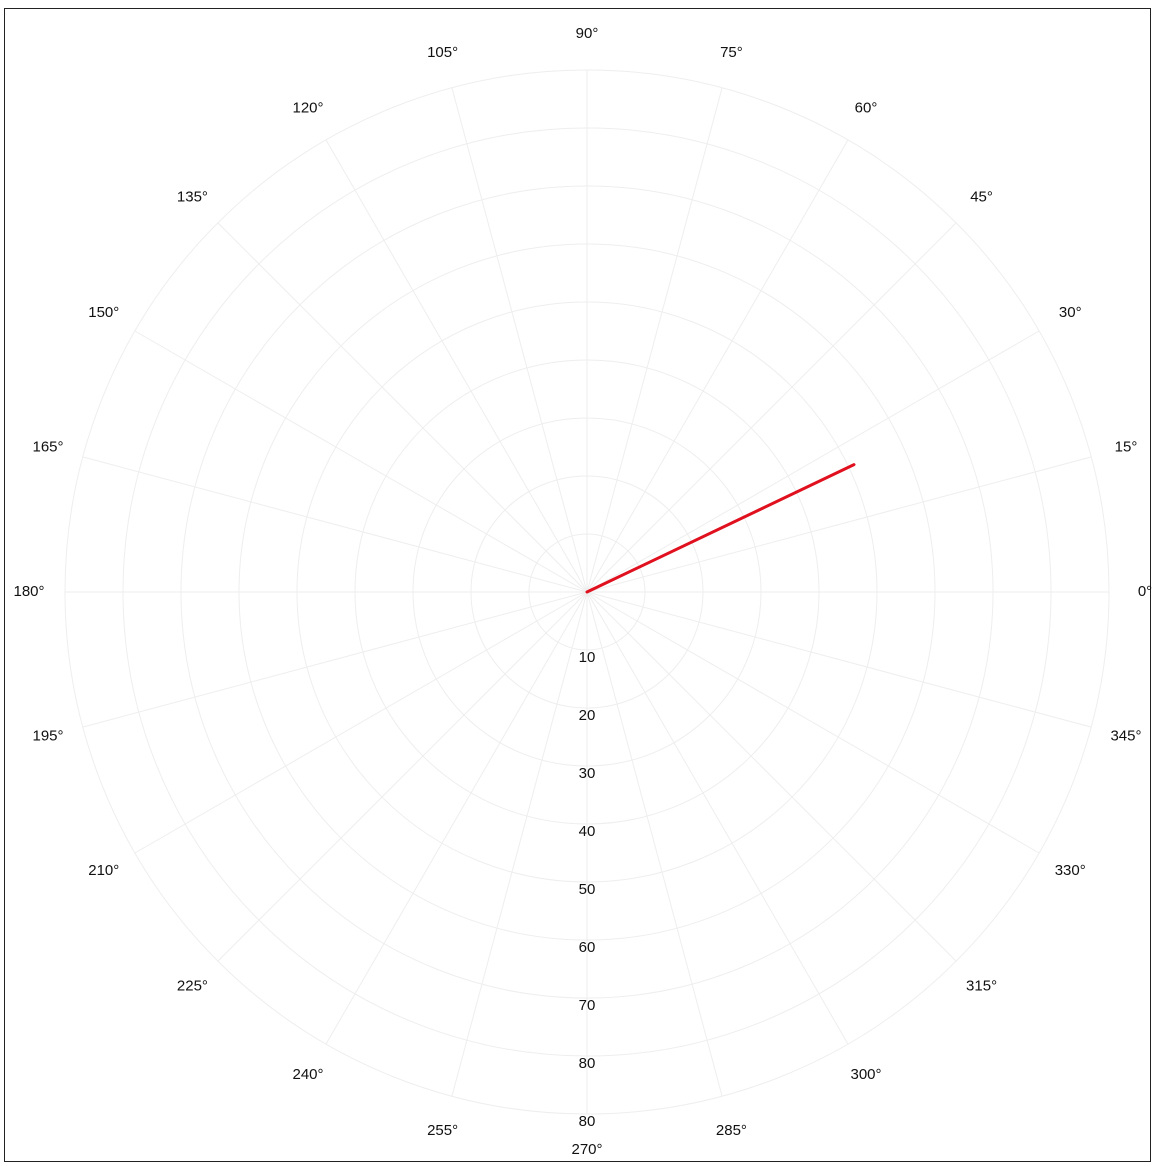  I want to click on angle-tick-label: 345°, so click(1125, 735).